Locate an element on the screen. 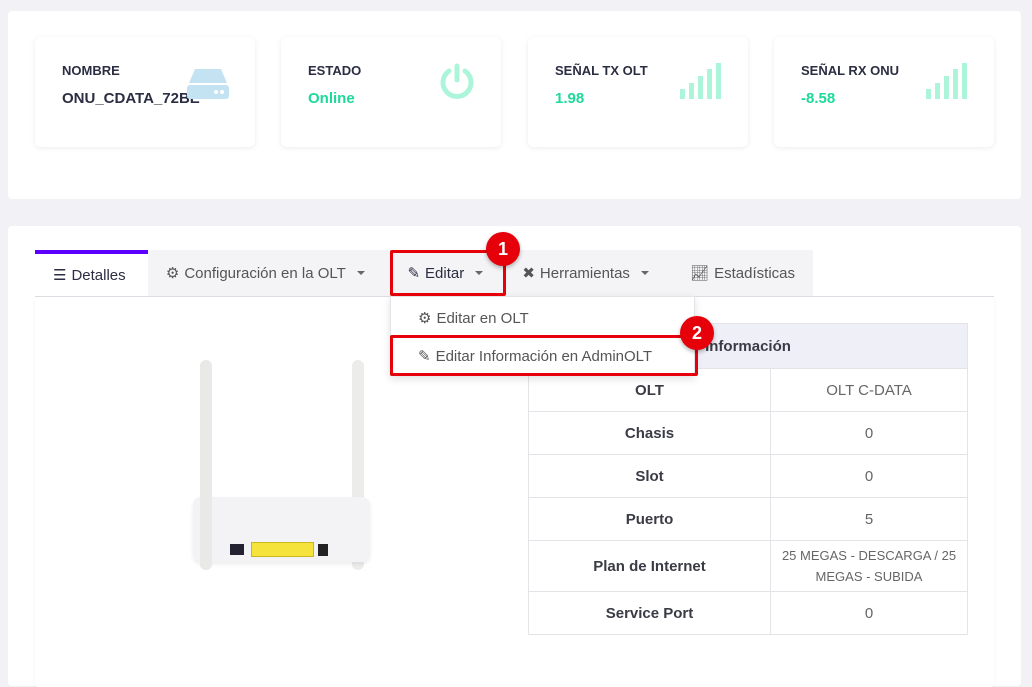  row-key: Service Port is located at coordinates (649, 613).